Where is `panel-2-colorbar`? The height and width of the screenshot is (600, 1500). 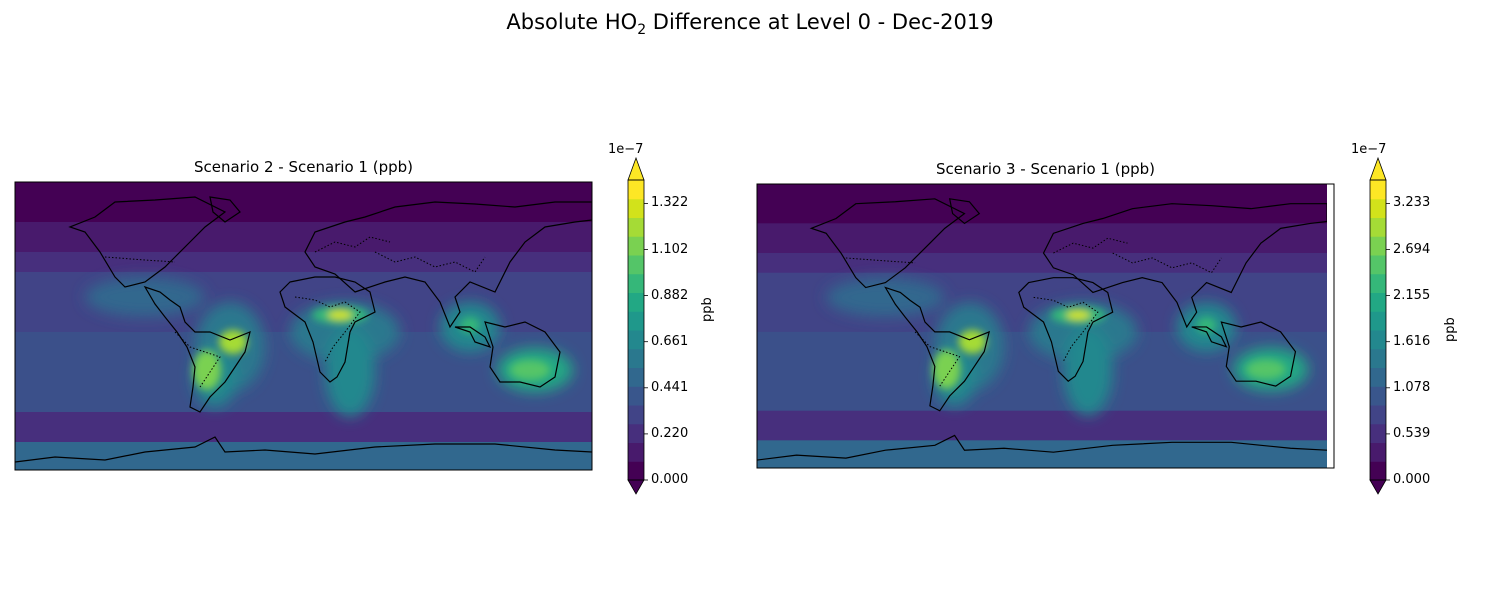
panel-2-colorbar is located at coordinates (1379, 325).